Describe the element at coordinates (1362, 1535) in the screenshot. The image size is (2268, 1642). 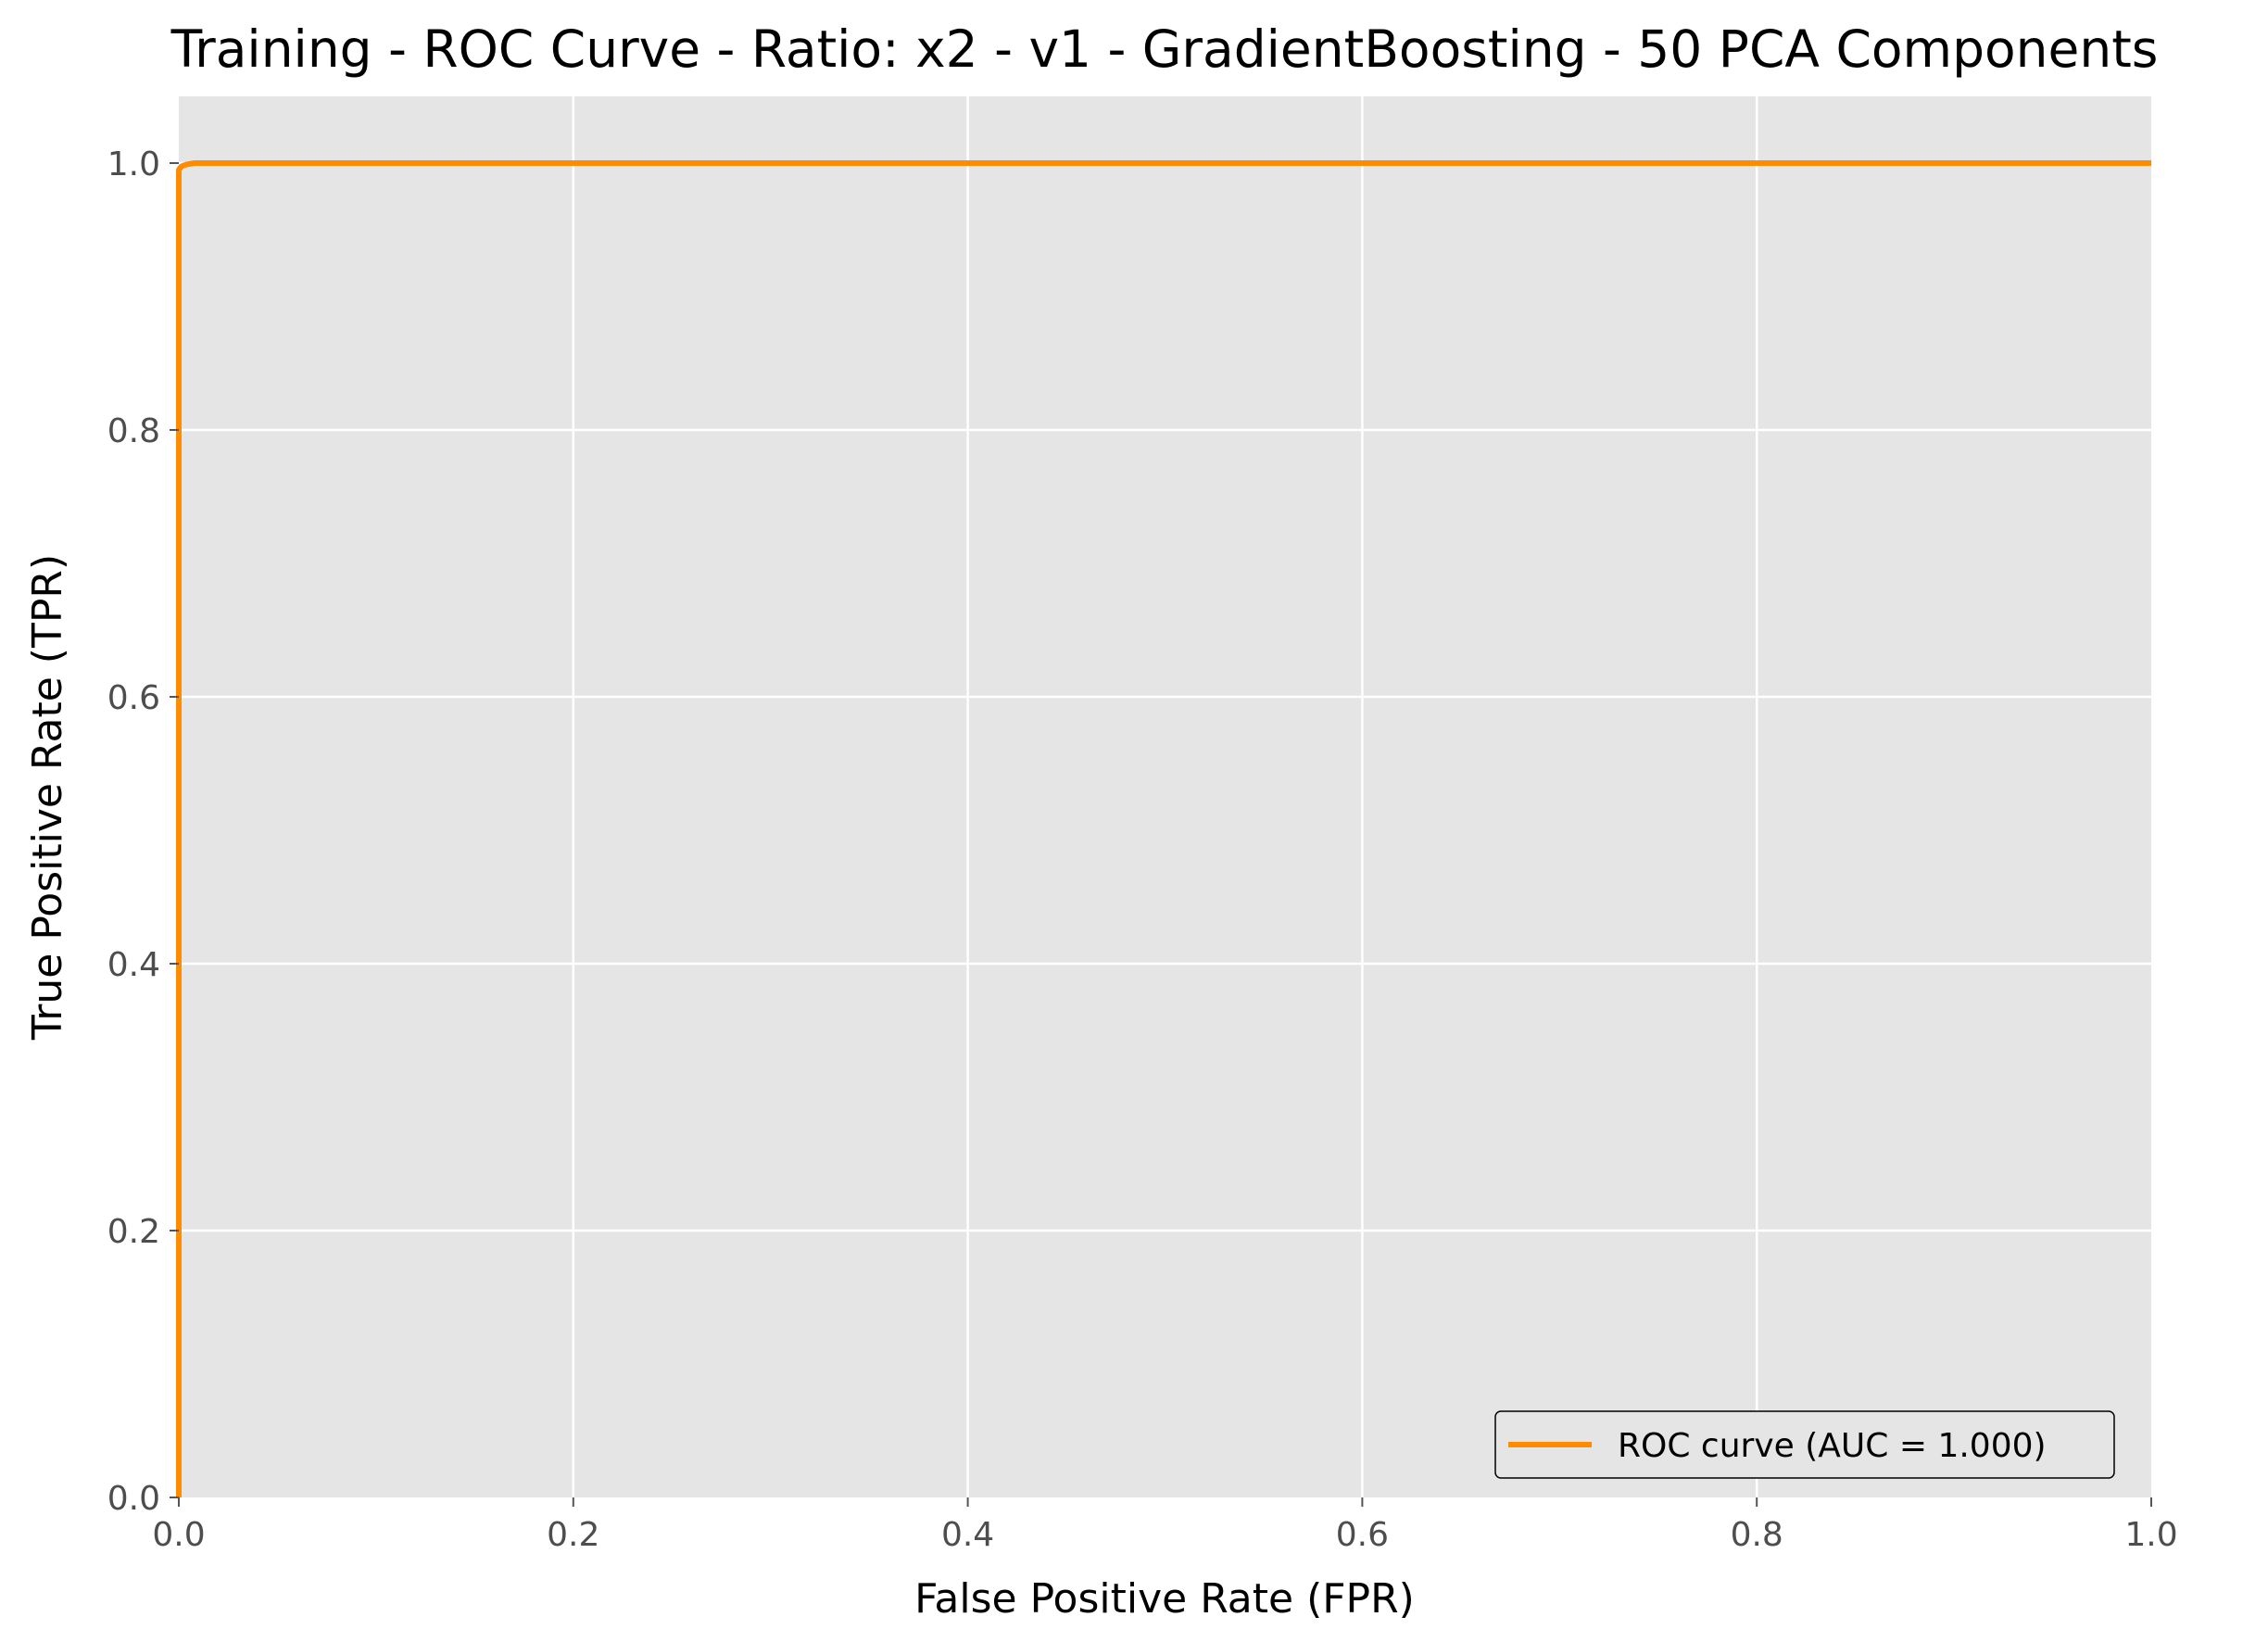
I see `x-tick-label: 0.6` at that location.